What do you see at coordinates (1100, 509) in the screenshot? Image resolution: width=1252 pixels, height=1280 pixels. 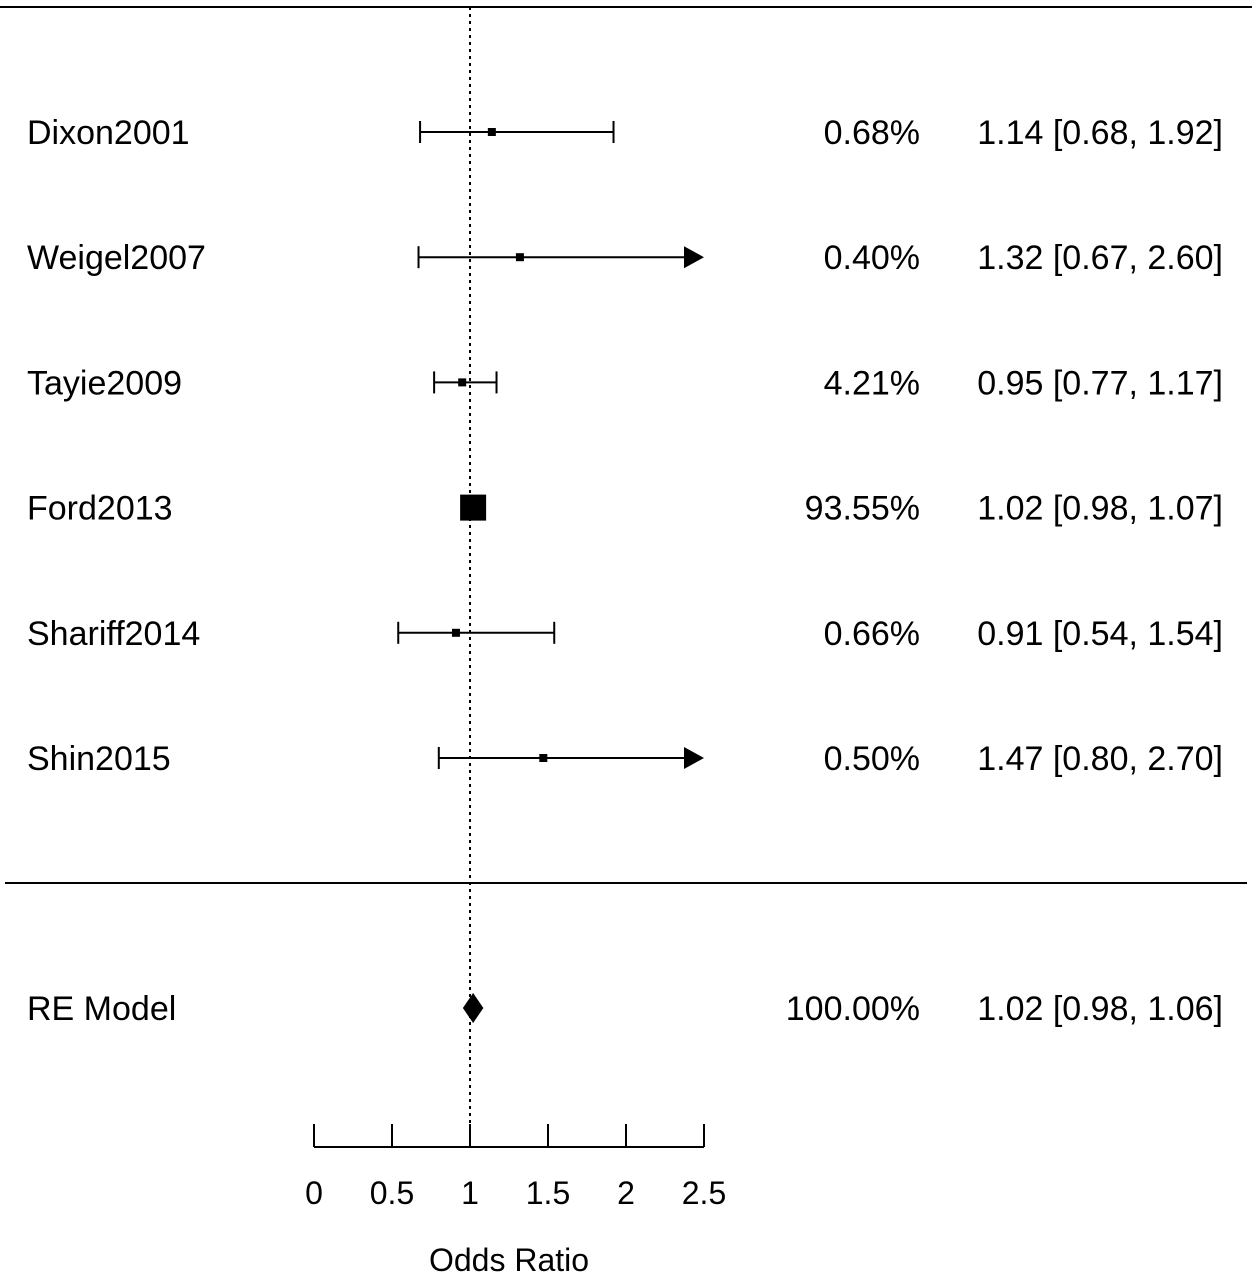 I see `study-ci-text: 1.02 [0.98, 1.07]` at bounding box center [1100, 509].